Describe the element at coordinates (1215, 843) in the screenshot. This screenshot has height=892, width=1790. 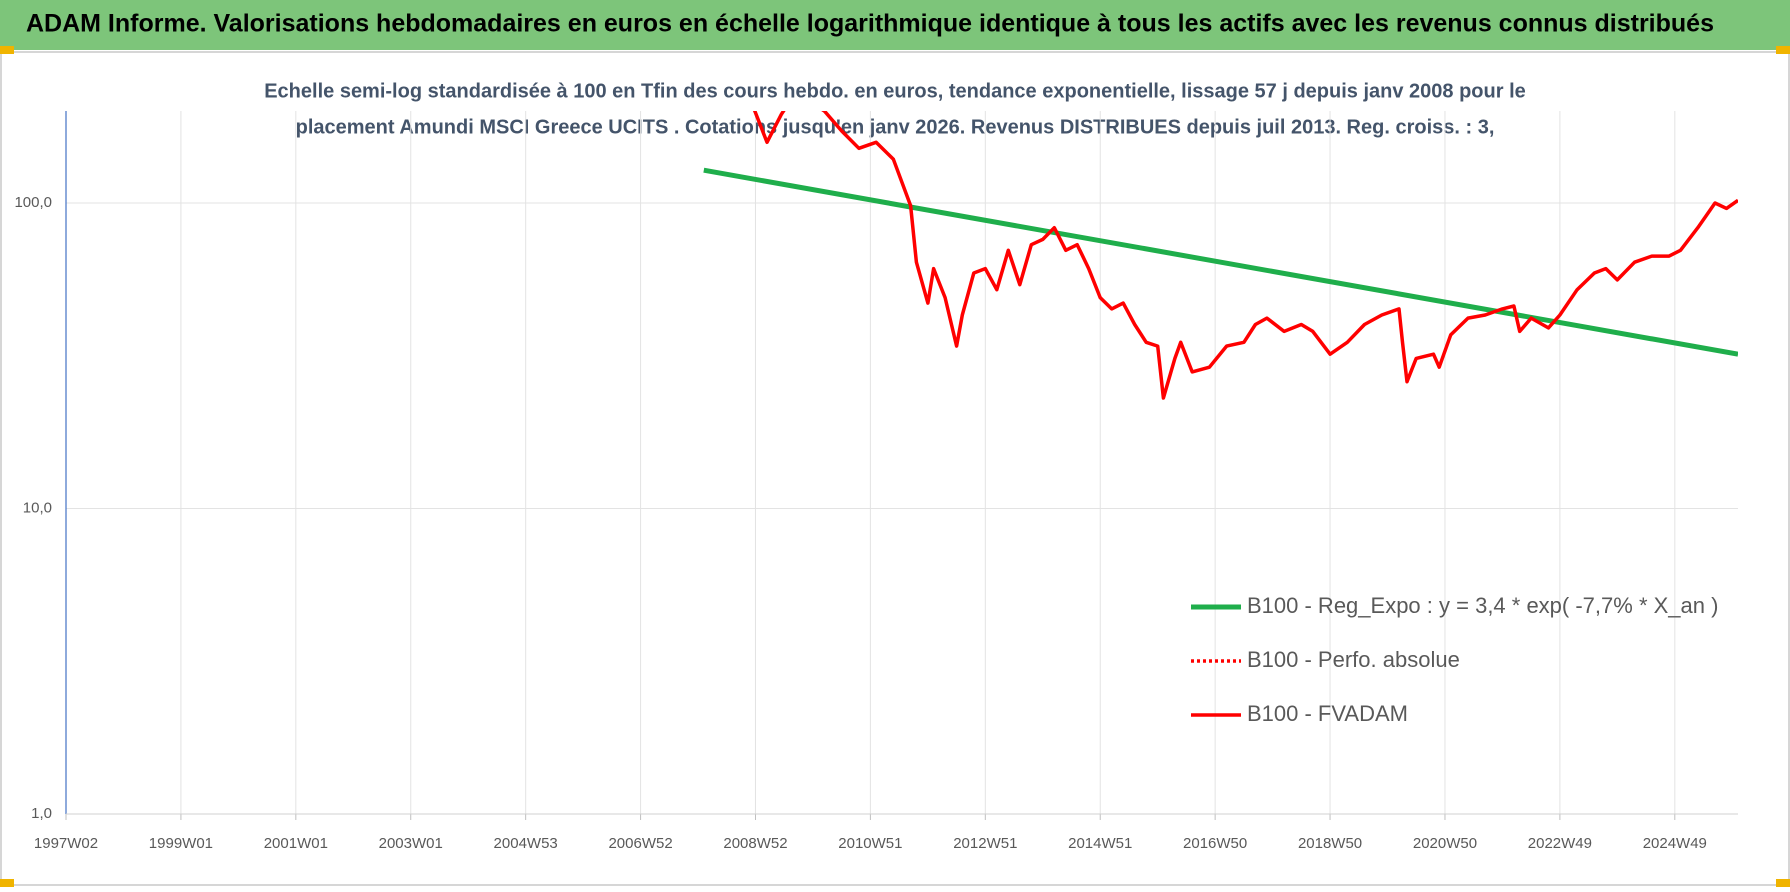
I see `x-tick-label: 2016W50` at that location.